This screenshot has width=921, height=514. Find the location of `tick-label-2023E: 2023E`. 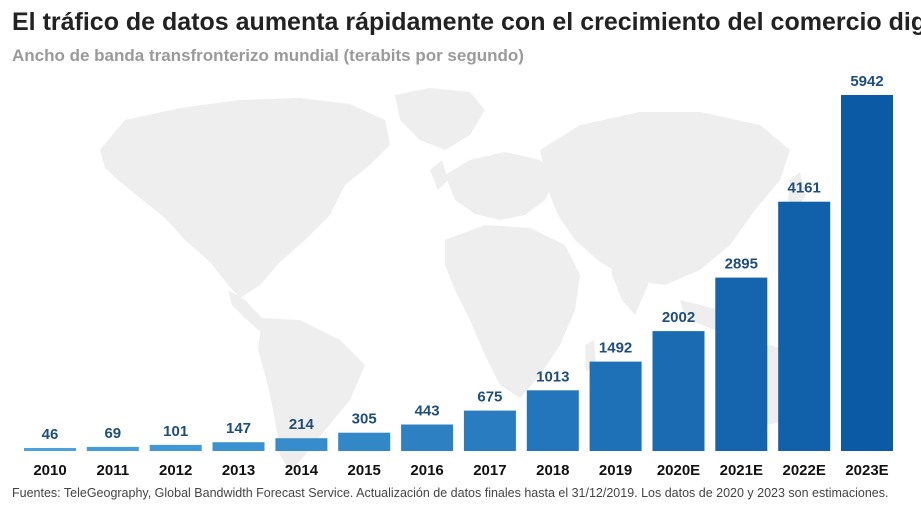

tick-label-2023E: 2023E is located at coordinates (866, 470).